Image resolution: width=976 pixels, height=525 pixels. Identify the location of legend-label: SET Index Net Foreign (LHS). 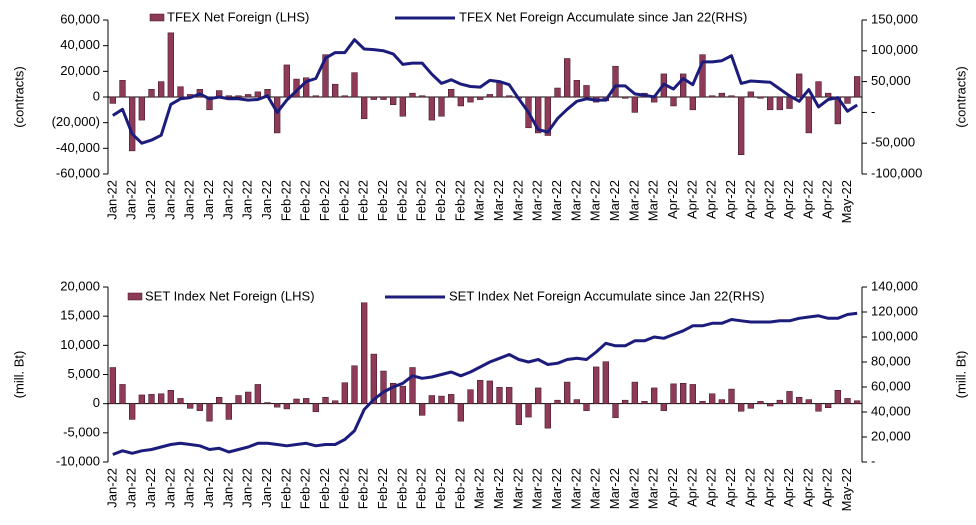
(230, 295).